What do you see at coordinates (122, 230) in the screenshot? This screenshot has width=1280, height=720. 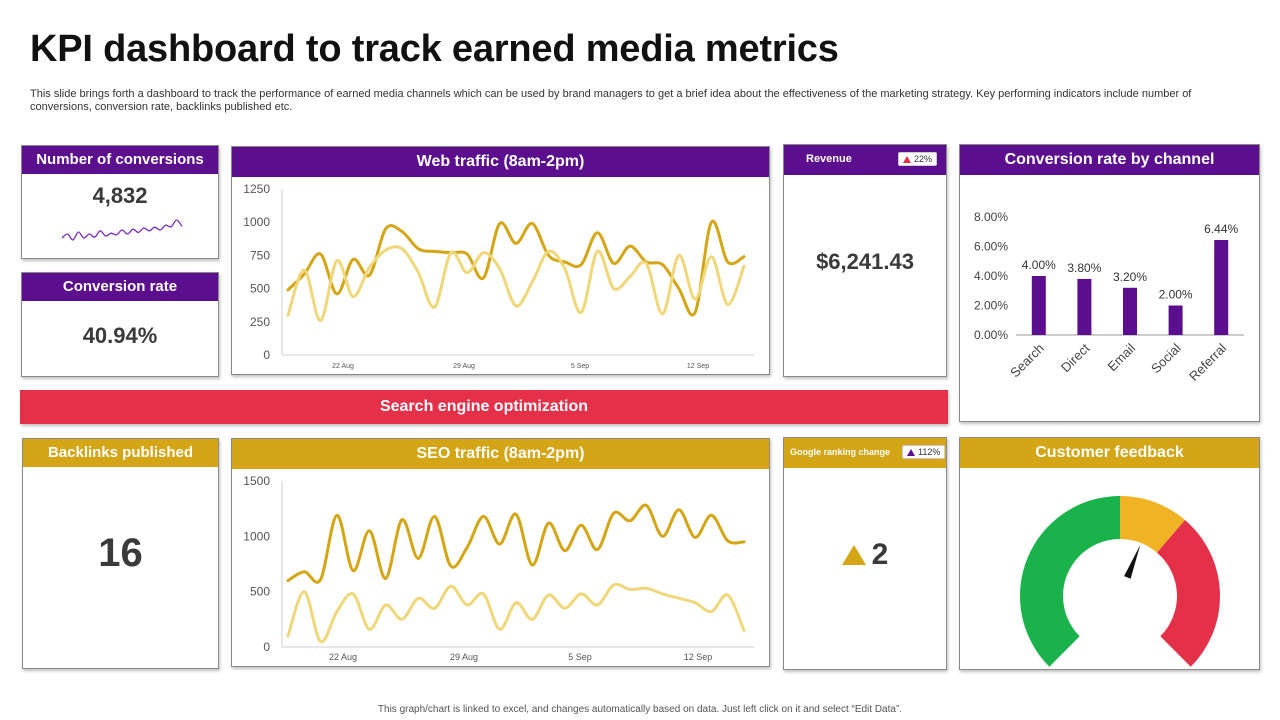 I see `conversions-sparkline` at bounding box center [122, 230].